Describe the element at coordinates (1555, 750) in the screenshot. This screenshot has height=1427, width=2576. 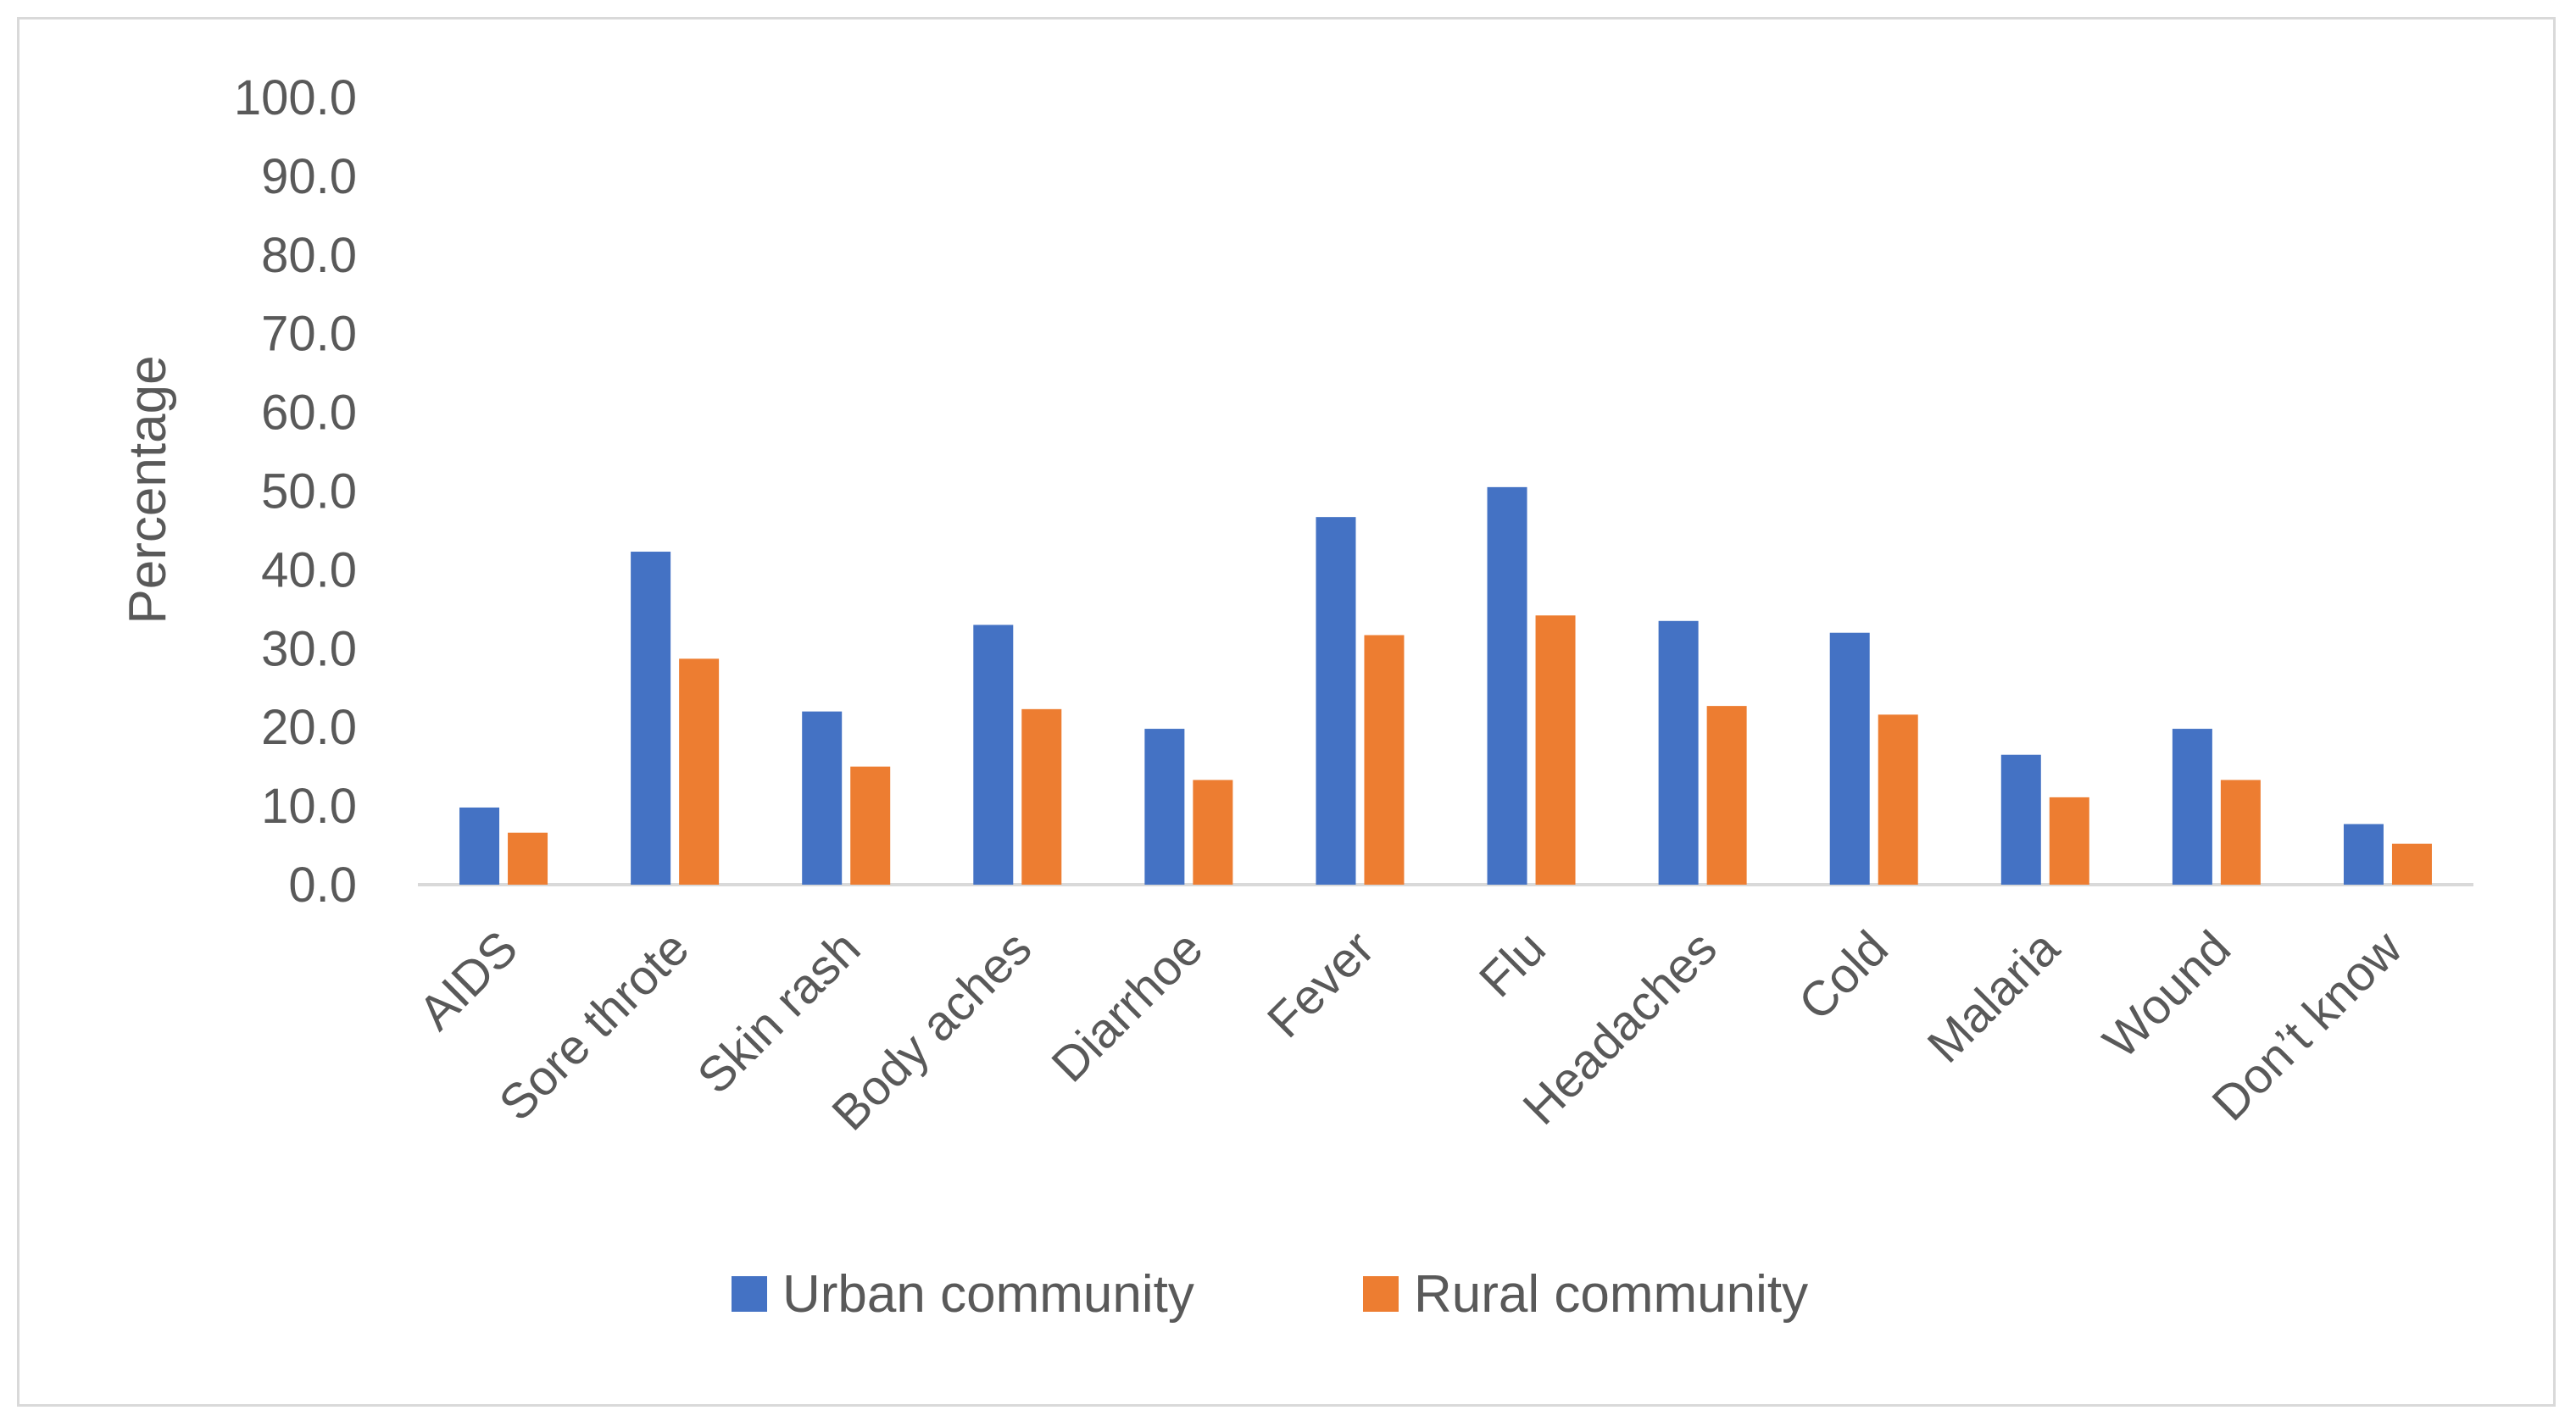
I see `bar-rural-flu` at that location.